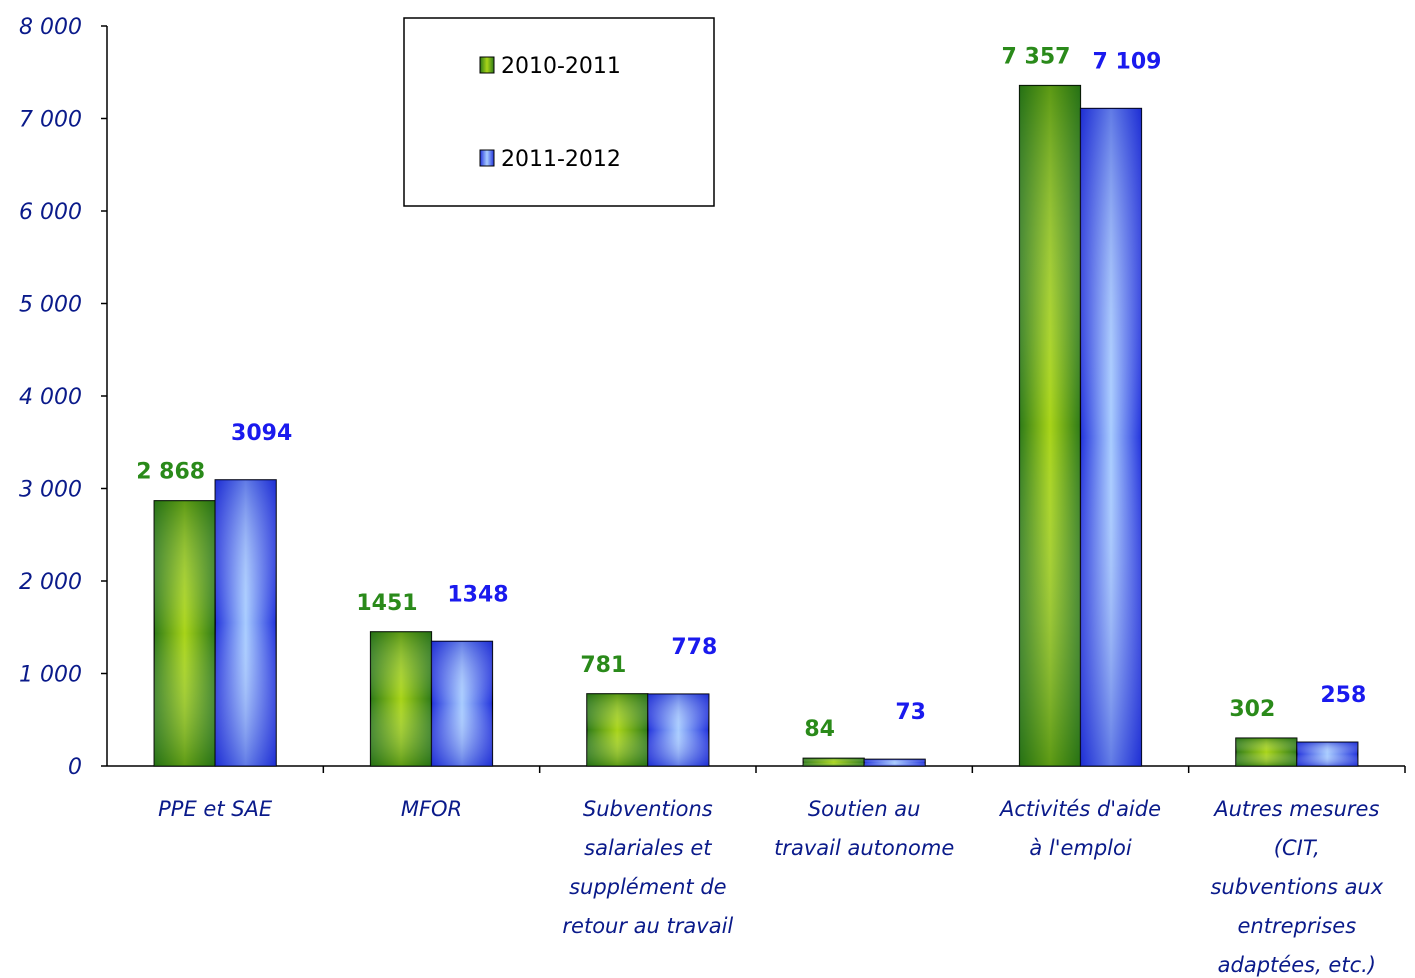  I want to click on category-label: PPE et SAE, so click(215, 809).